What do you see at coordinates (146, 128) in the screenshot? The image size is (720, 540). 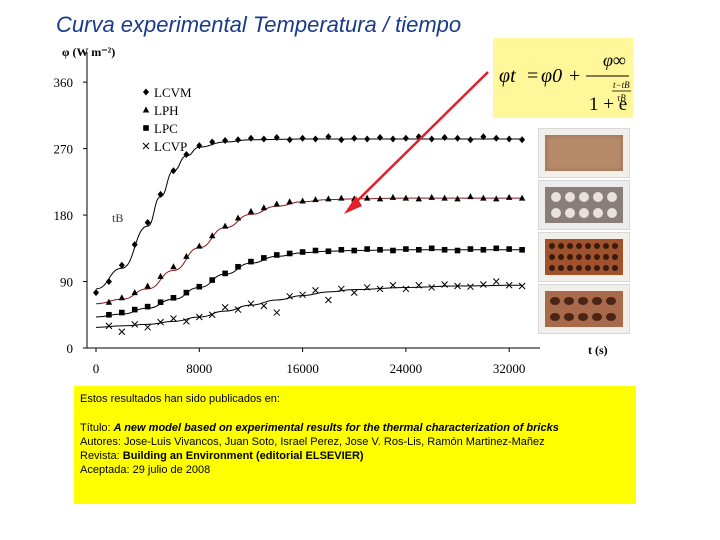 I see `legend-marker-lpc` at bounding box center [146, 128].